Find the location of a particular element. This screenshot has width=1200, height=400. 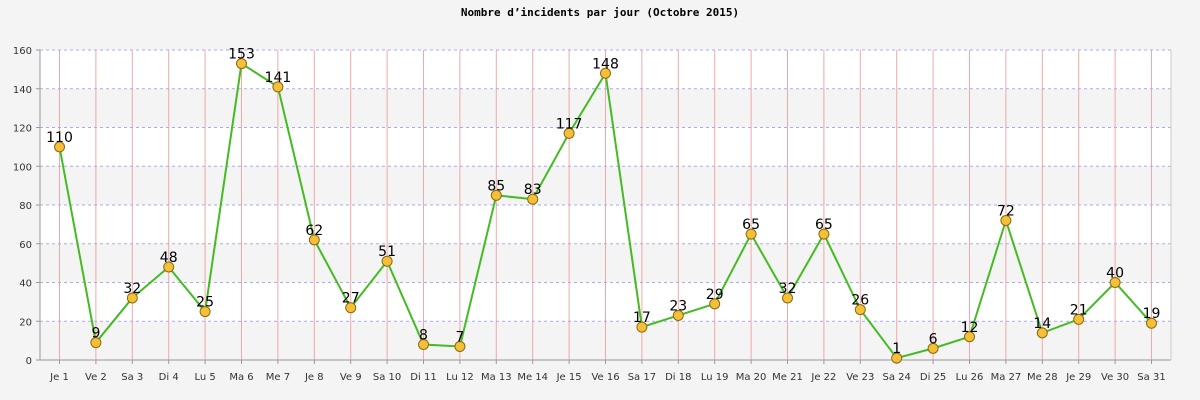

x-tick-label: Me 7 is located at coordinates (278, 377).